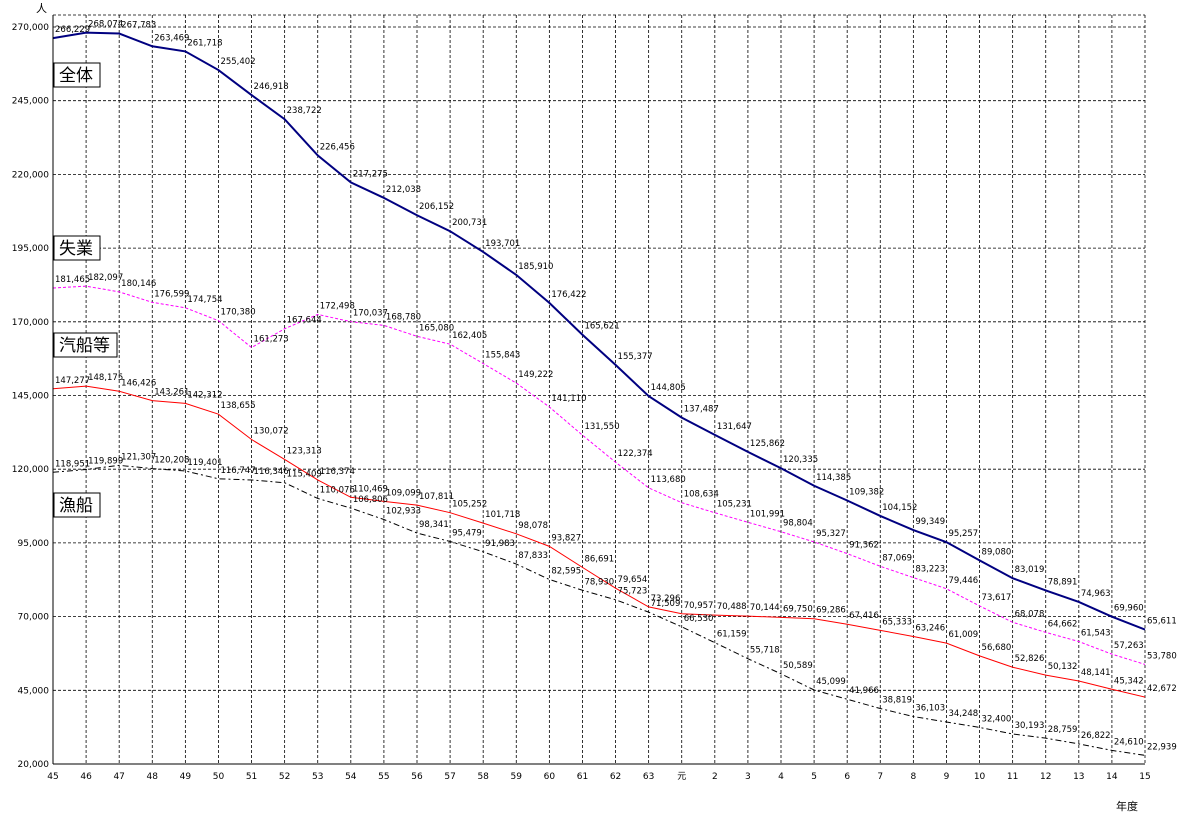 The height and width of the screenshot is (819, 1177). What do you see at coordinates (997, 552) in the screenshot?
I see `data-label: 89,080` at bounding box center [997, 552].